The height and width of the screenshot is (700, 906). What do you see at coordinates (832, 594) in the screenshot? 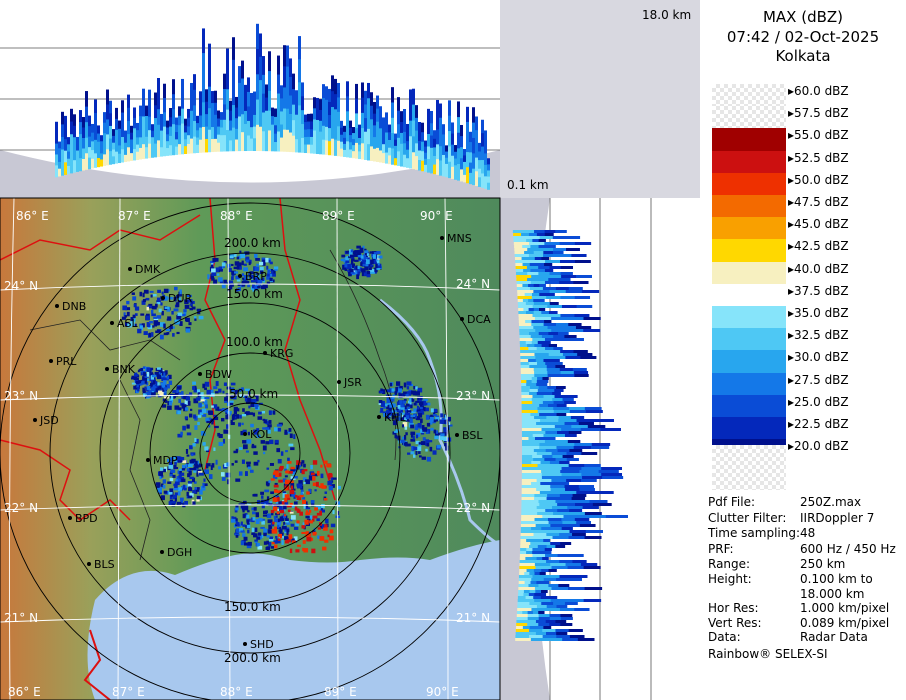
I see `info-value: 18.000 km` at bounding box center [832, 594].